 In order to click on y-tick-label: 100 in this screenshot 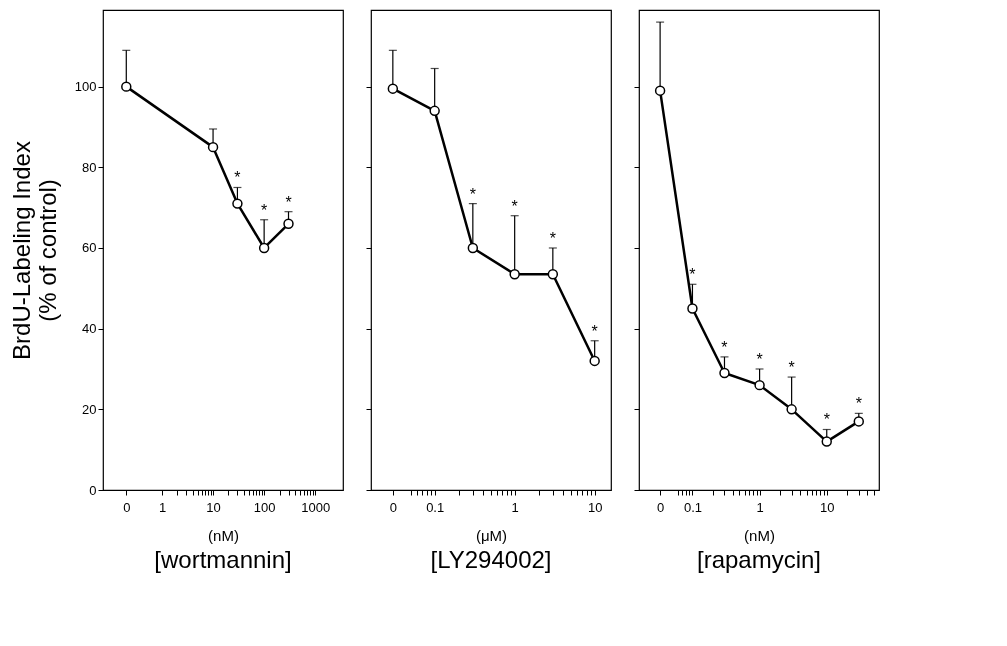, I will do `click(85, 87)`.